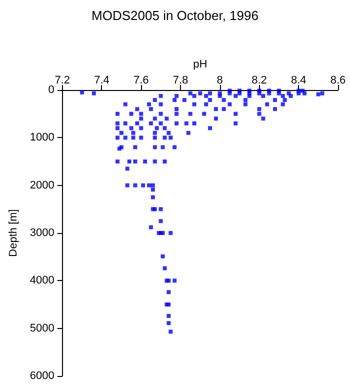 The image size is (350, 384). I want to click on y-axis-title: Depth [m], so click(14, 233).